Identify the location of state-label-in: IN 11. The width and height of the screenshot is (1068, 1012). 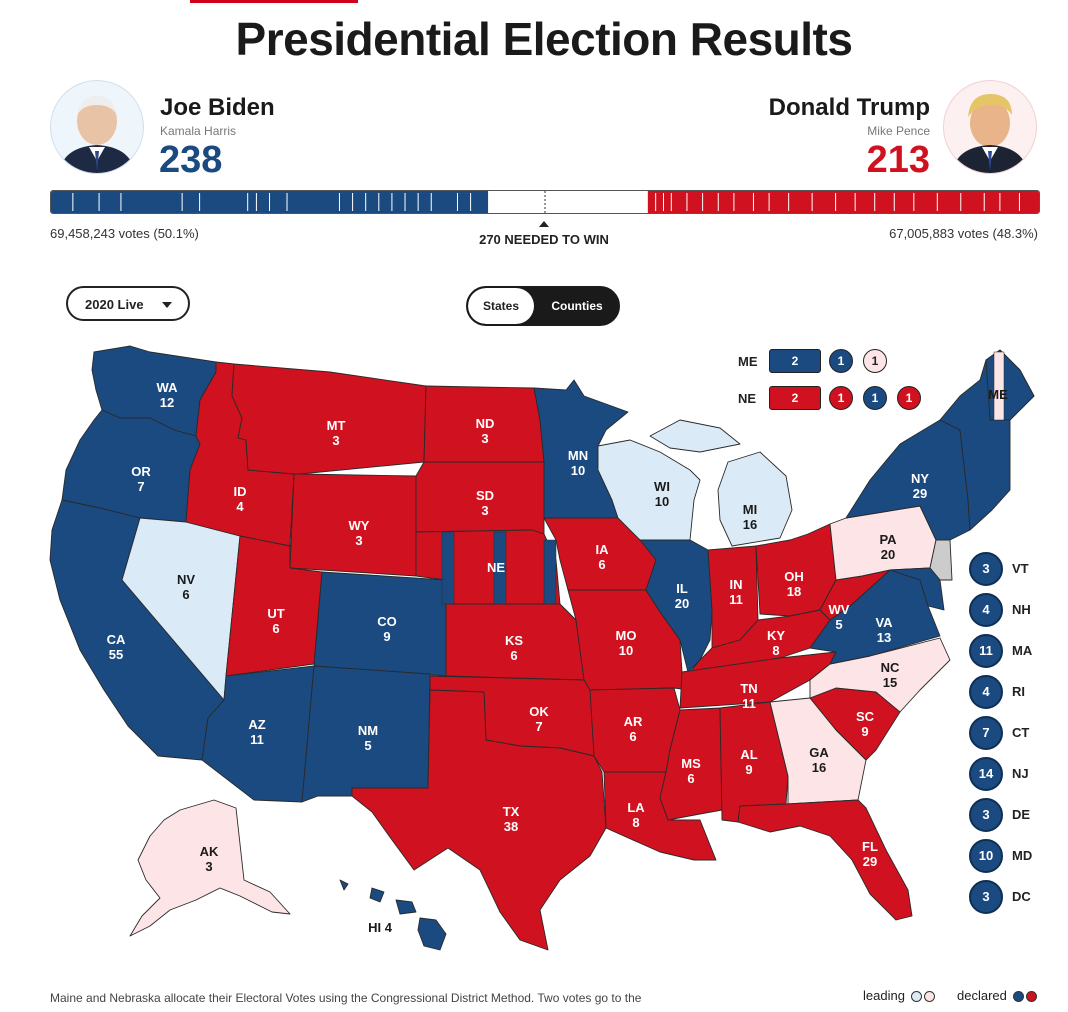
(736, 592).